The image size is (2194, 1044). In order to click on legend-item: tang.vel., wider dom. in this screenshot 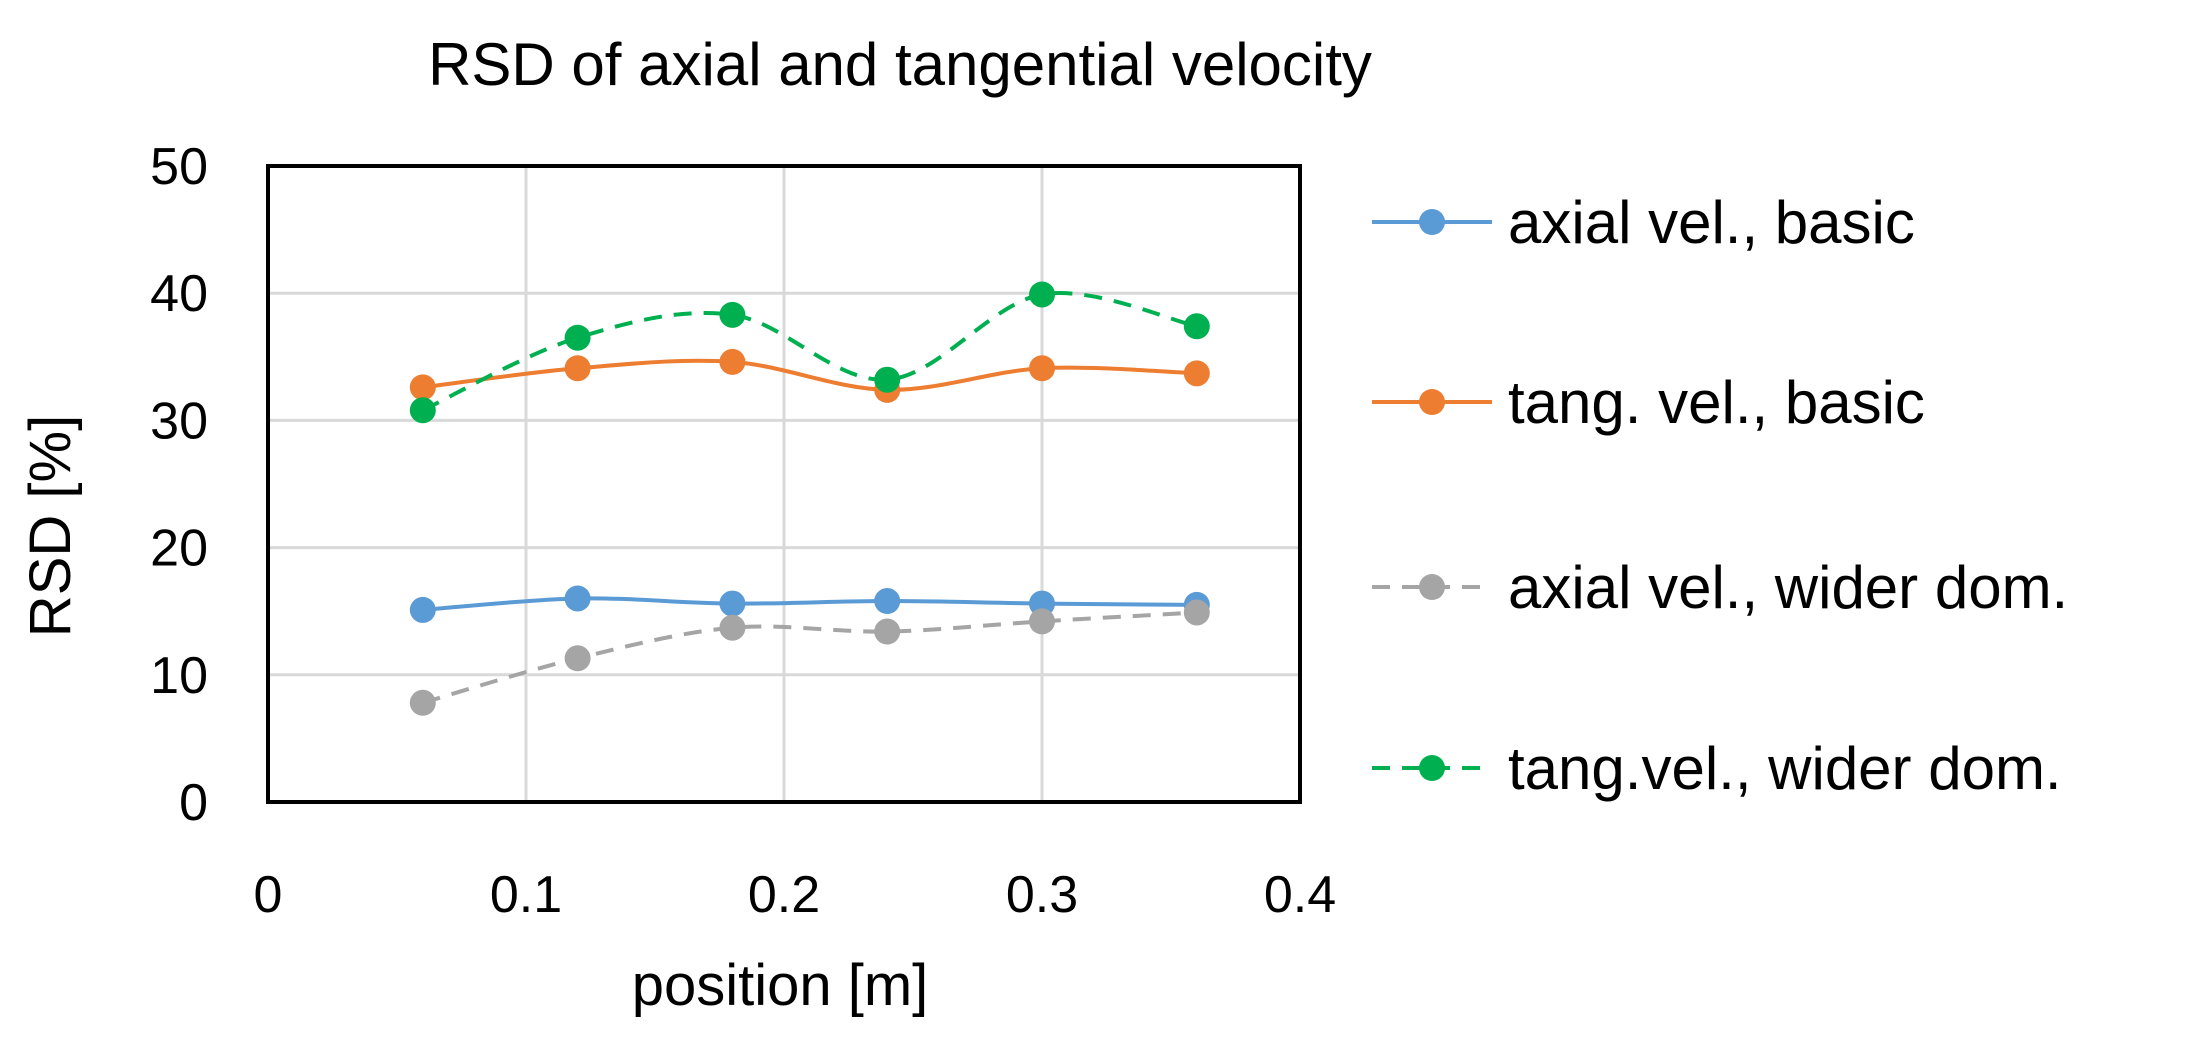, I will do `click(1717, 768)`.